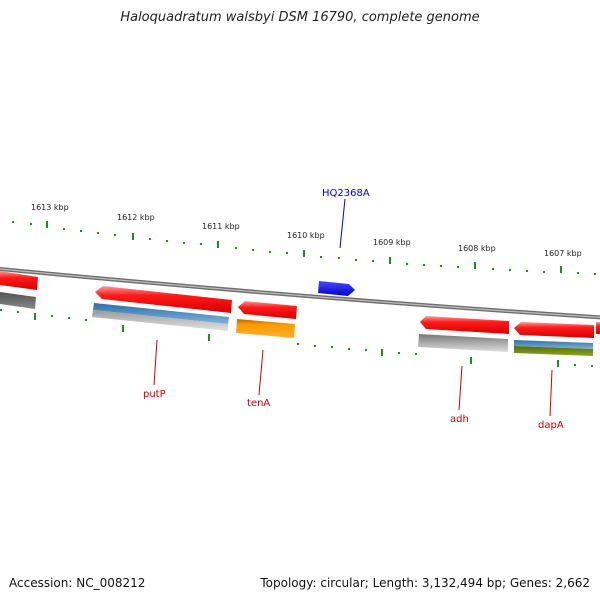  What do you see at coordinates (155, 362) in the screenshot?
I see `leader-line-putP` at bounding box center [155, 362].